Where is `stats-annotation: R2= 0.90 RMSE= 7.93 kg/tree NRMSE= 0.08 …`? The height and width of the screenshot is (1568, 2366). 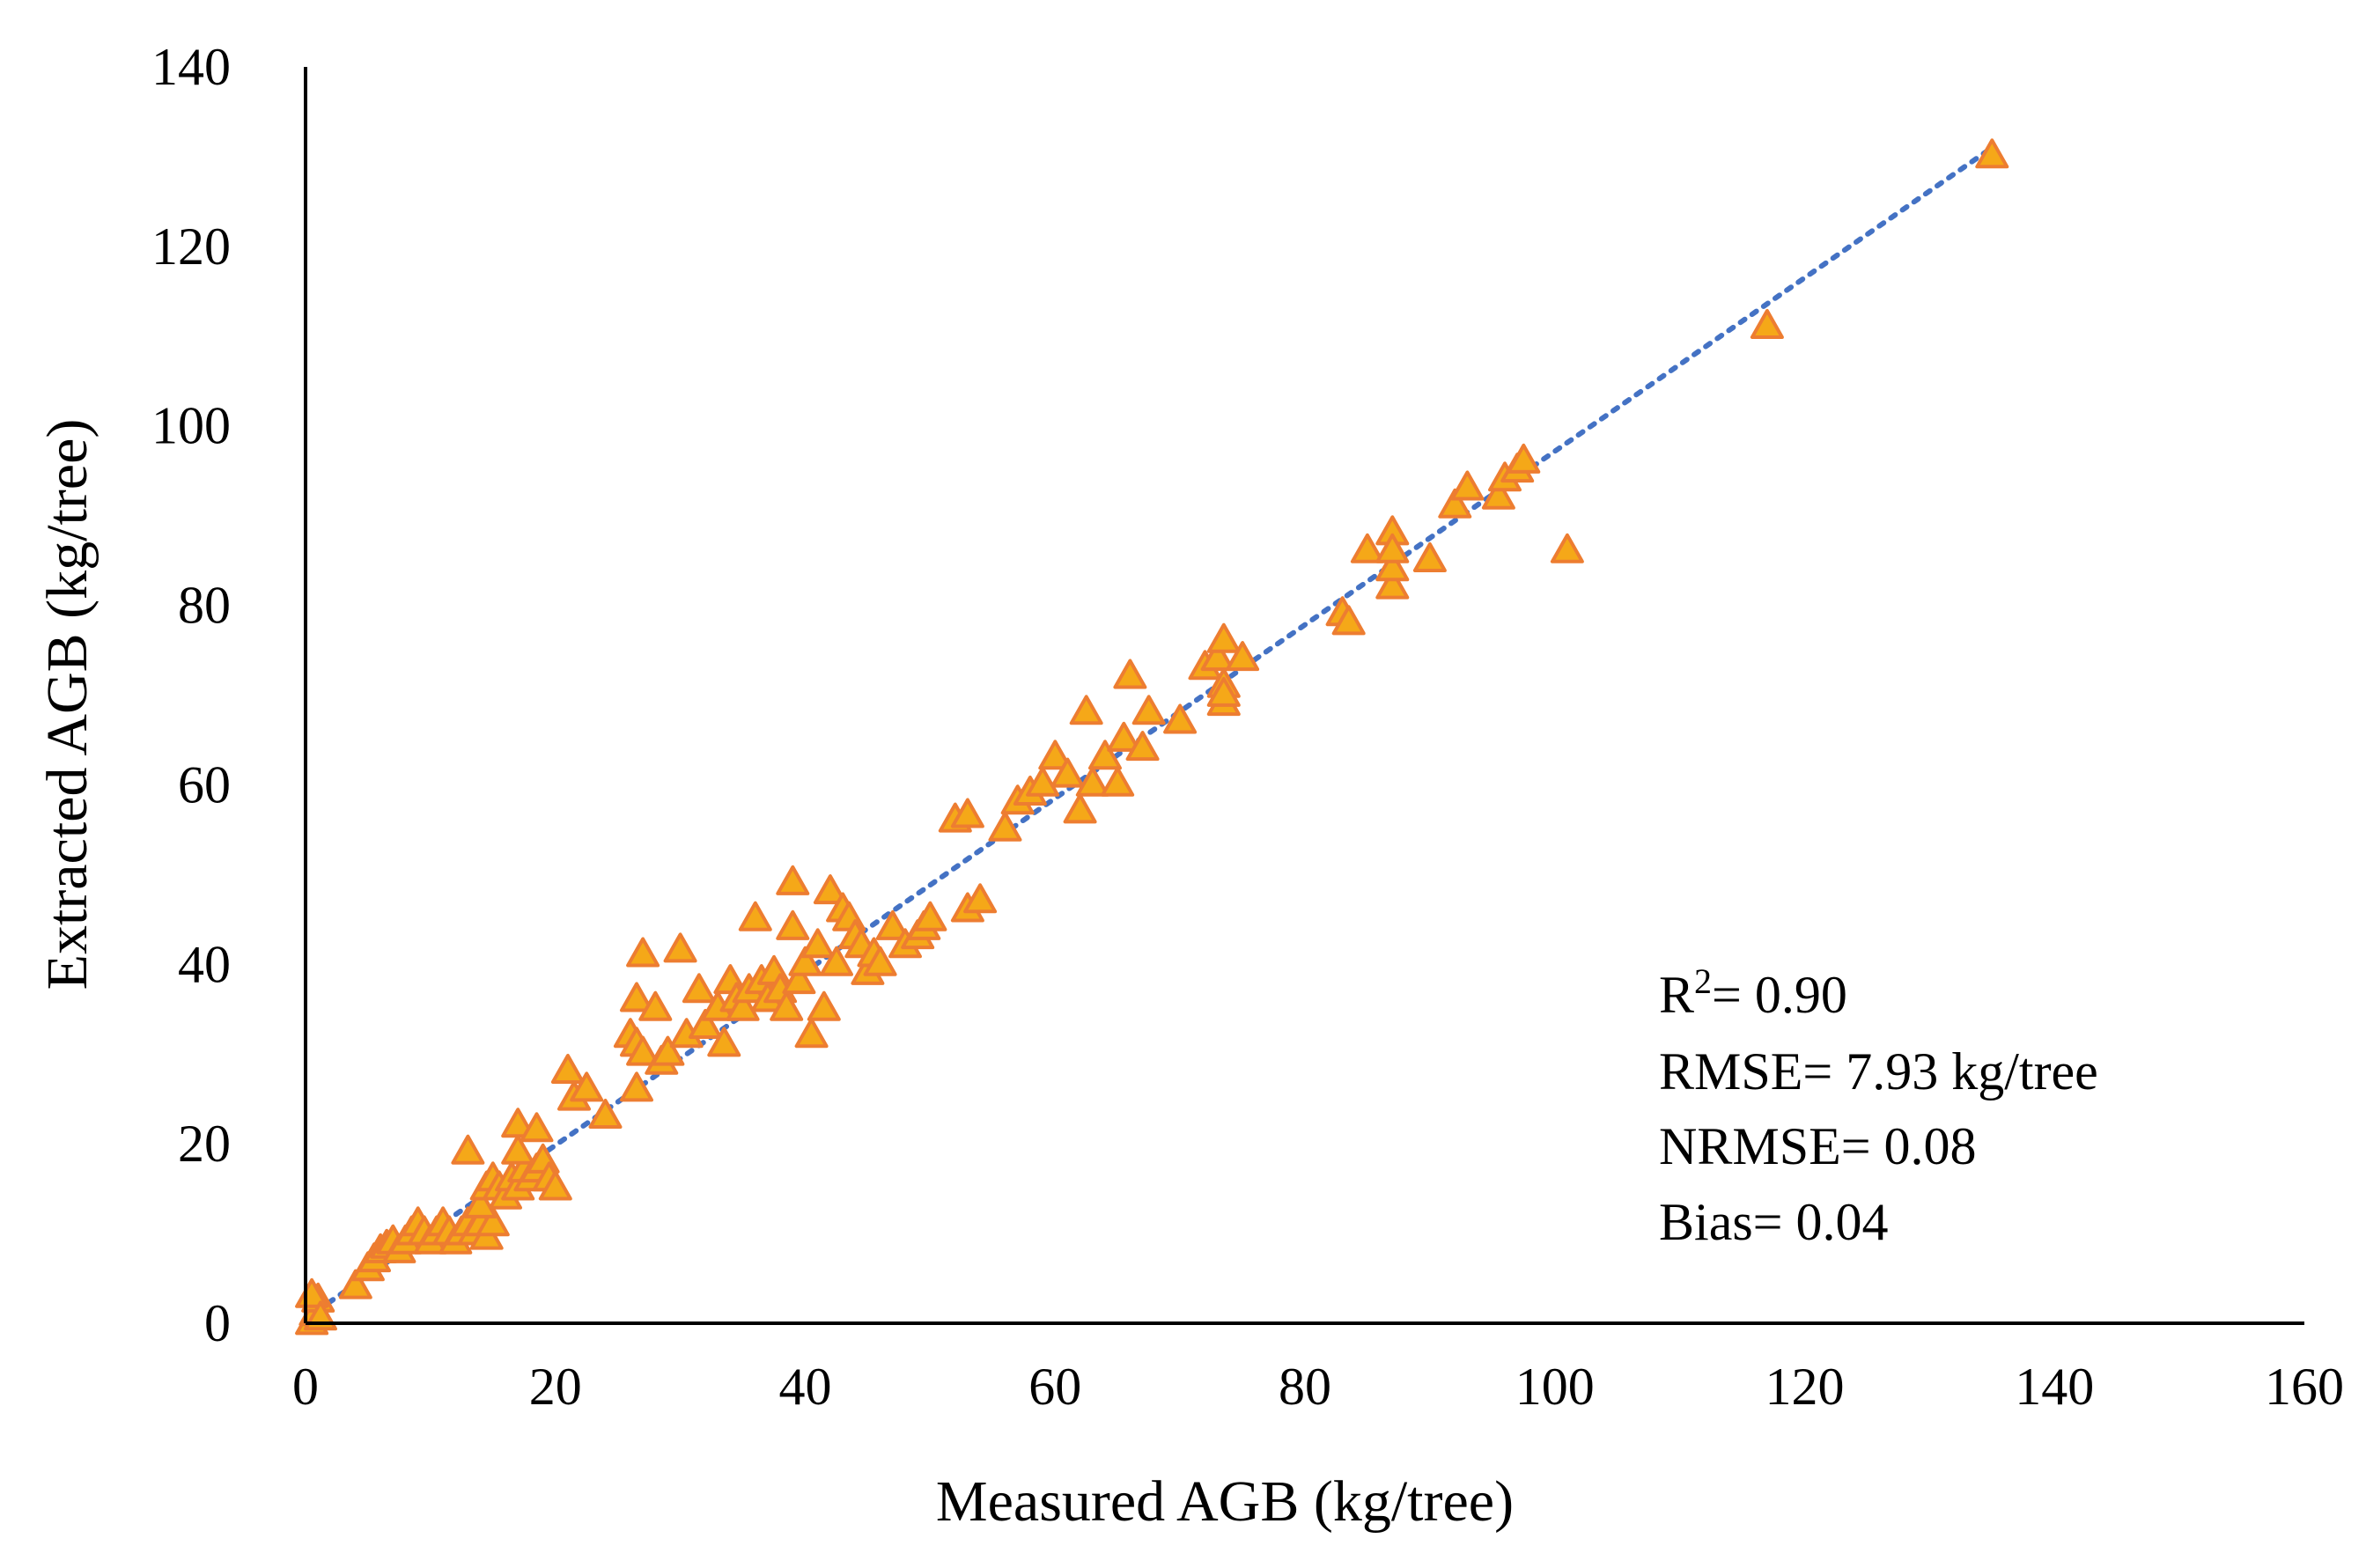 stats-annotation: R2= 0.90 RMSE= 7.93 kg/tree NRMSE= 0.08 … is located at coordinates (1878, 1106).